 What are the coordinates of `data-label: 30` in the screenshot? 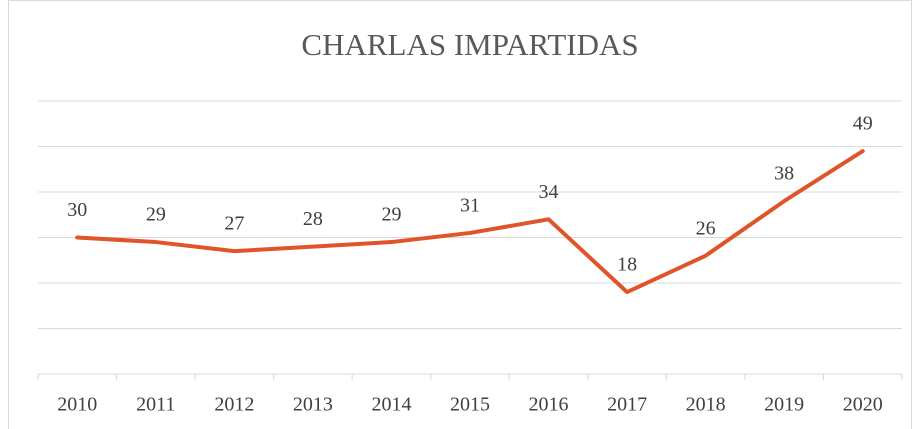 It's located at (77, 210).